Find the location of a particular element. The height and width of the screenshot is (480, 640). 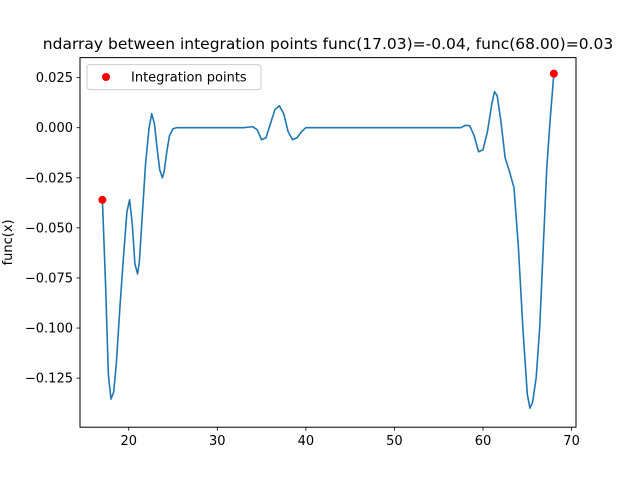

x-tick-label: 70 is located at coordinates (571, 441).